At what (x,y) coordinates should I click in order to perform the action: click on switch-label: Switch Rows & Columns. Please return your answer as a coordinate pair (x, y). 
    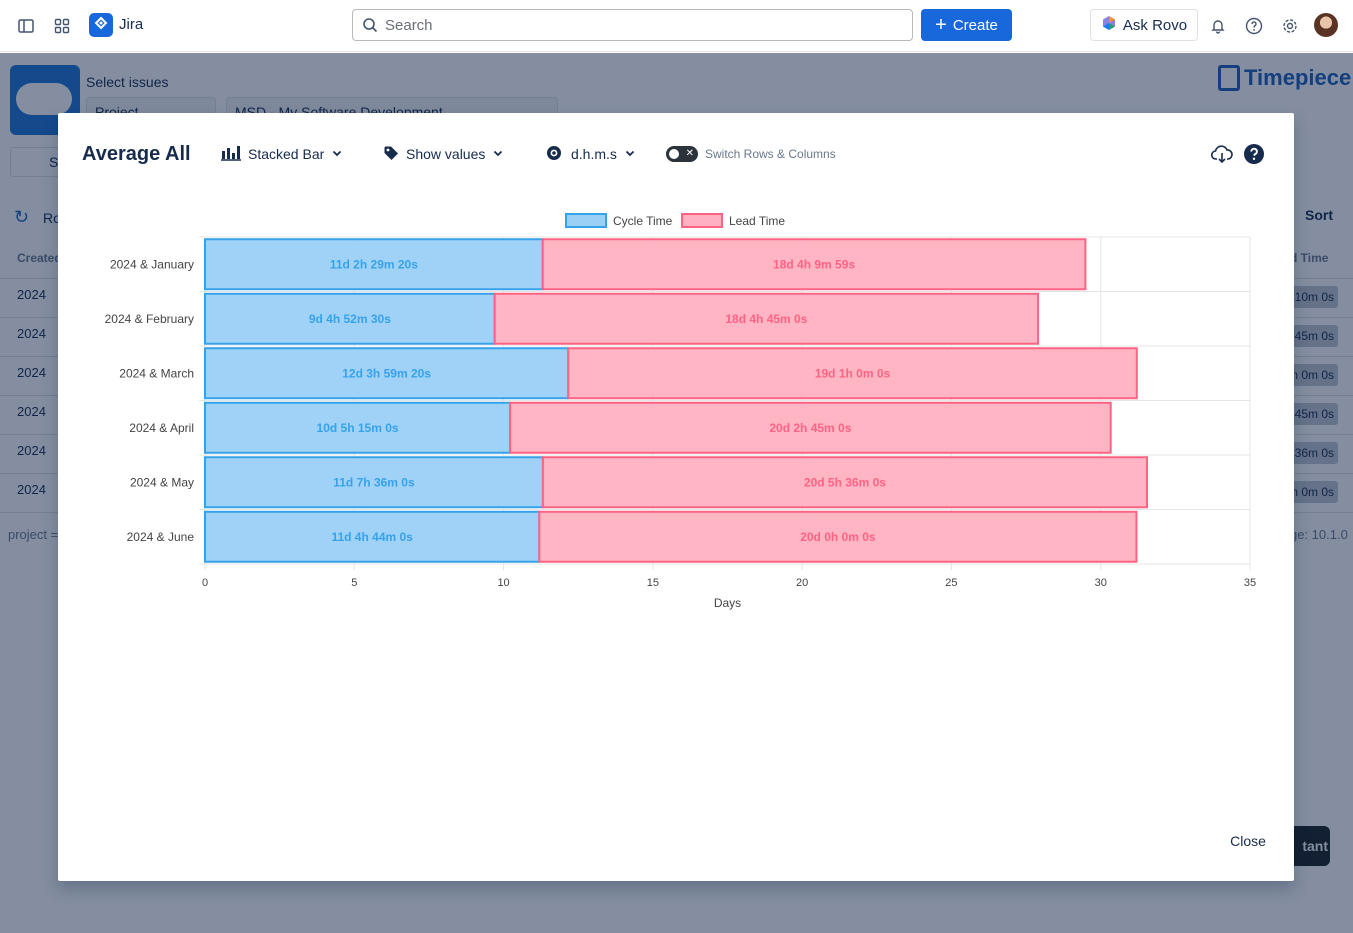
    Looking at the image, I should click on (770, 154).